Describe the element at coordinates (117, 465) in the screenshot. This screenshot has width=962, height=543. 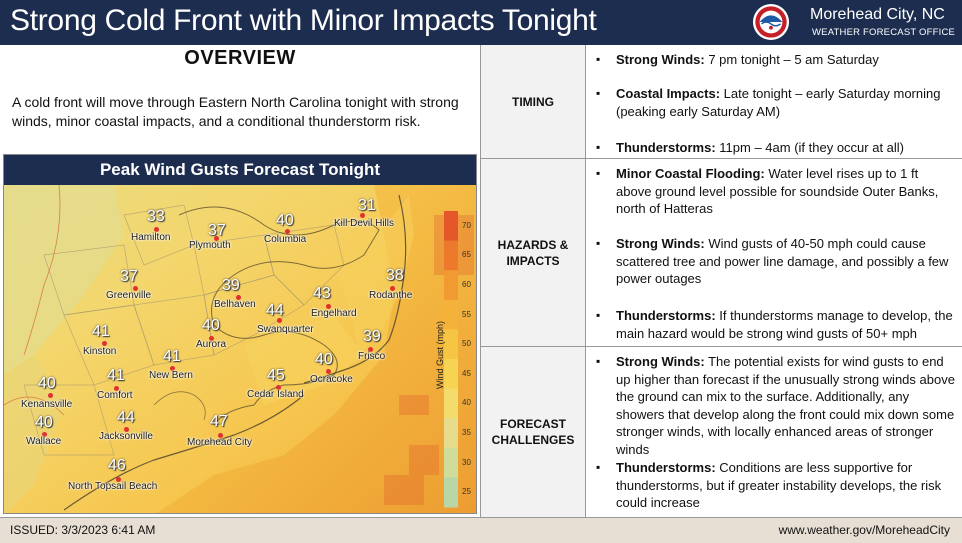
I see `gust-value: 46` at that location.